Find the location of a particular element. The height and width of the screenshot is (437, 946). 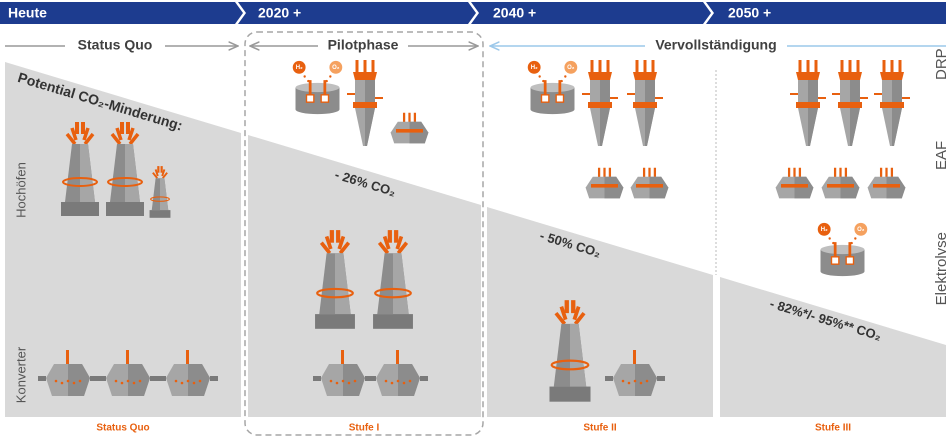

phase-label: Vervollständigung is located at coordinates (715, 45).